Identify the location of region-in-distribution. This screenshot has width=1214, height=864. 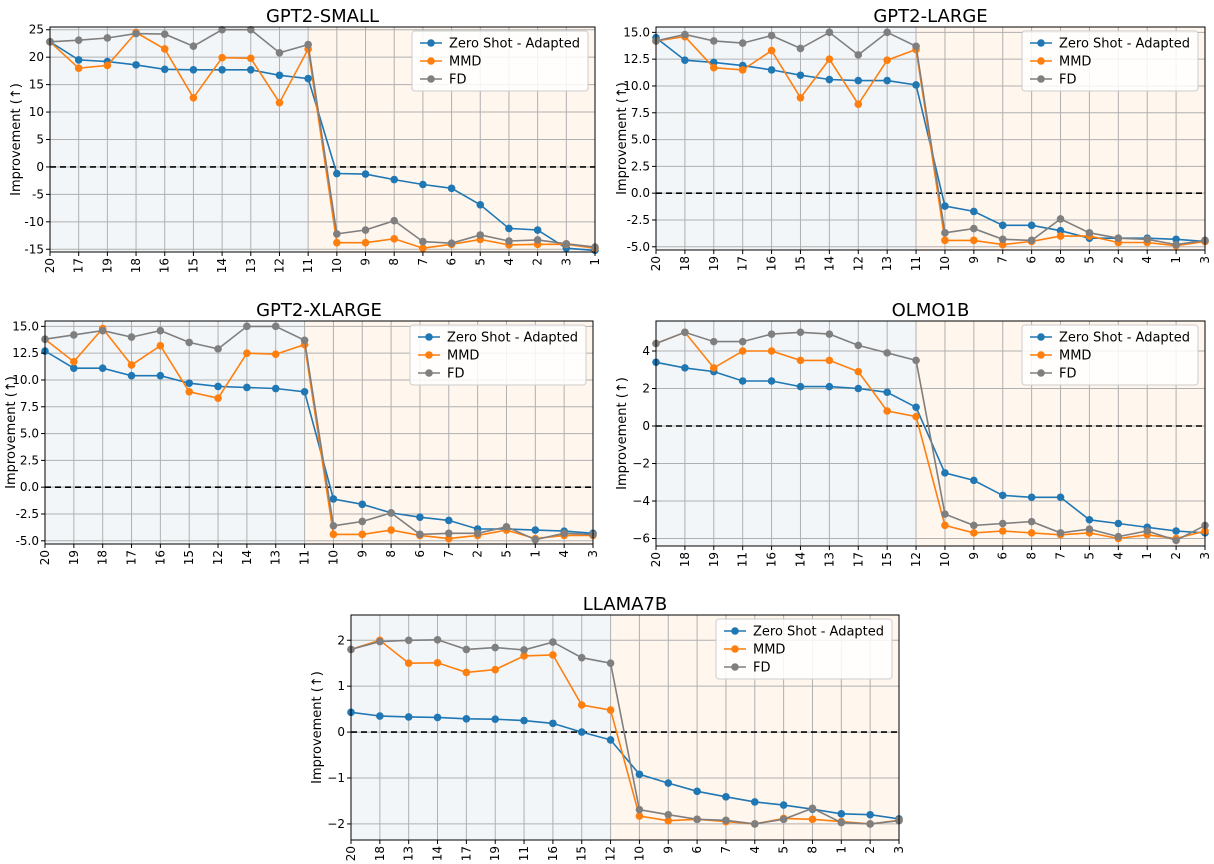
(175, 432).